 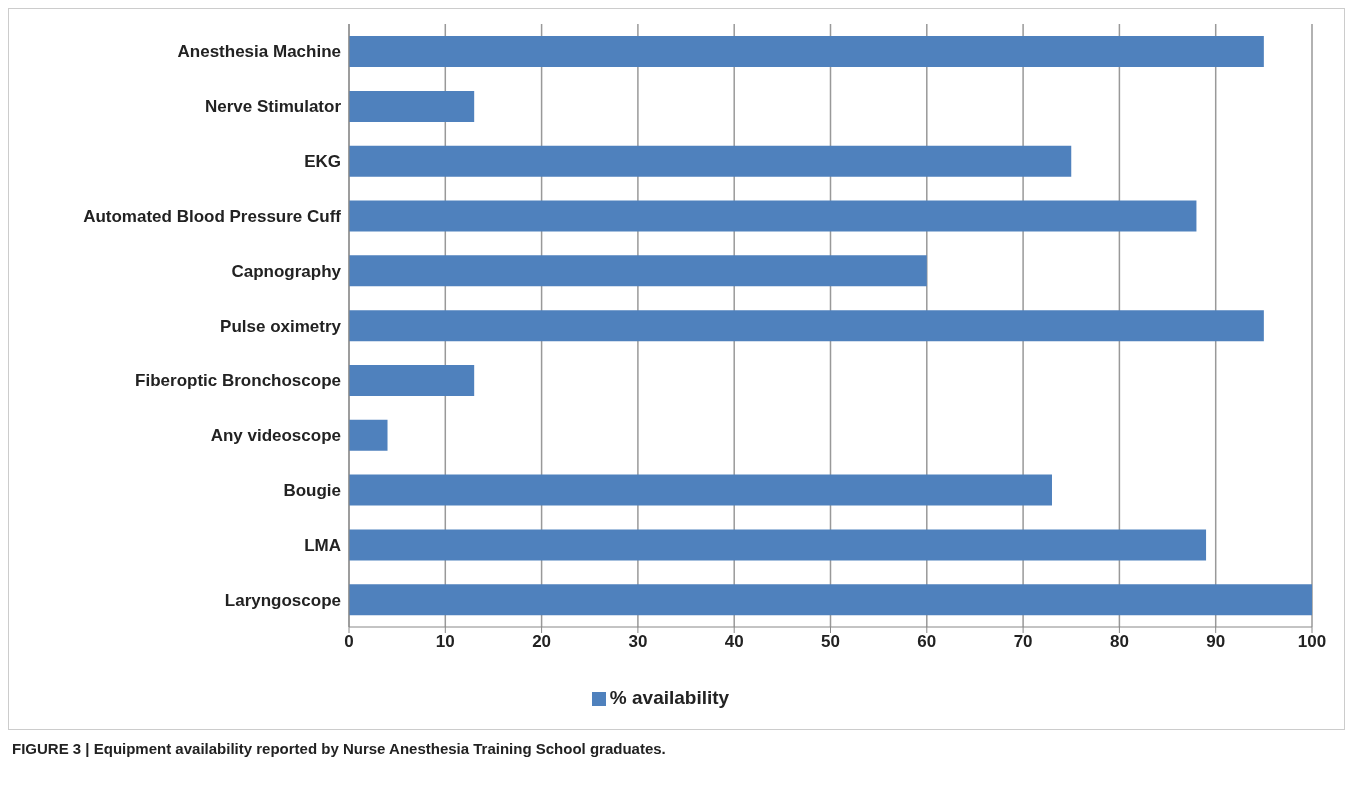 I want to click on x-tick-label: 30, so click(x=638, y=642).